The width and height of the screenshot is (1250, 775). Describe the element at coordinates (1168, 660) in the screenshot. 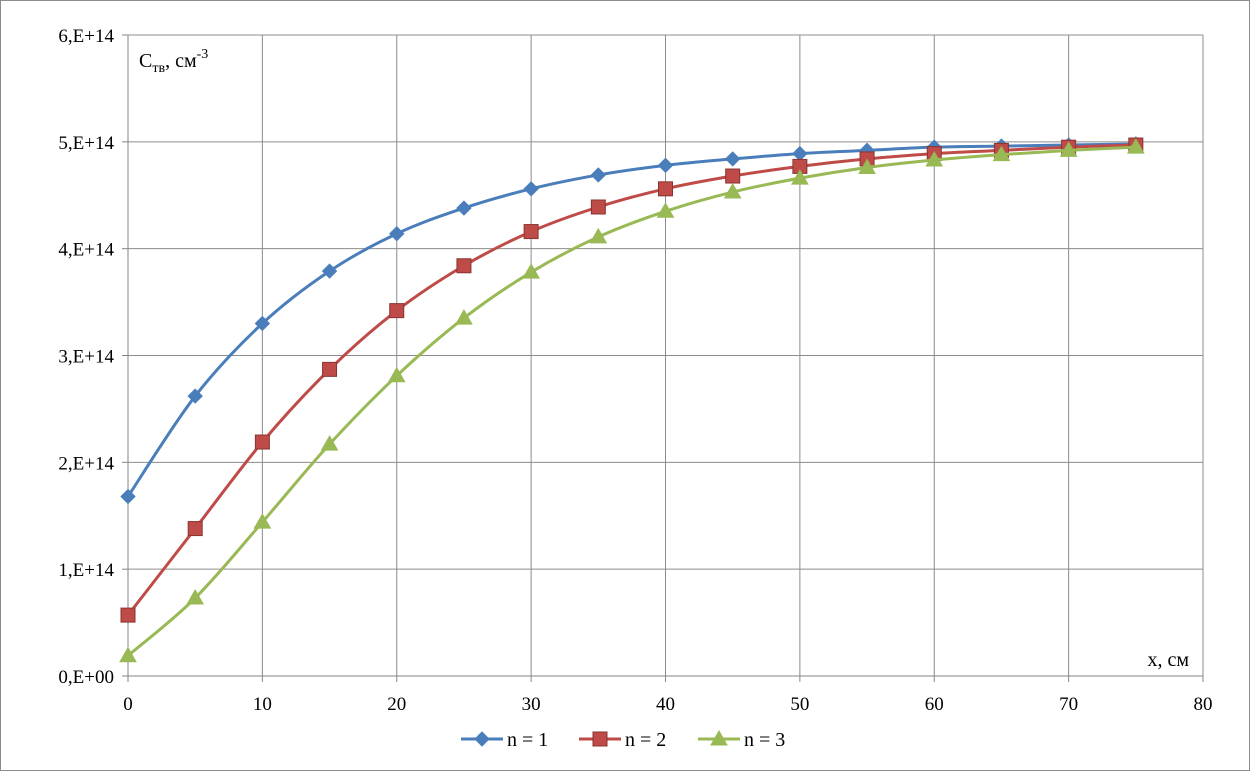

I see `x-axis-title: x, см` at that location.